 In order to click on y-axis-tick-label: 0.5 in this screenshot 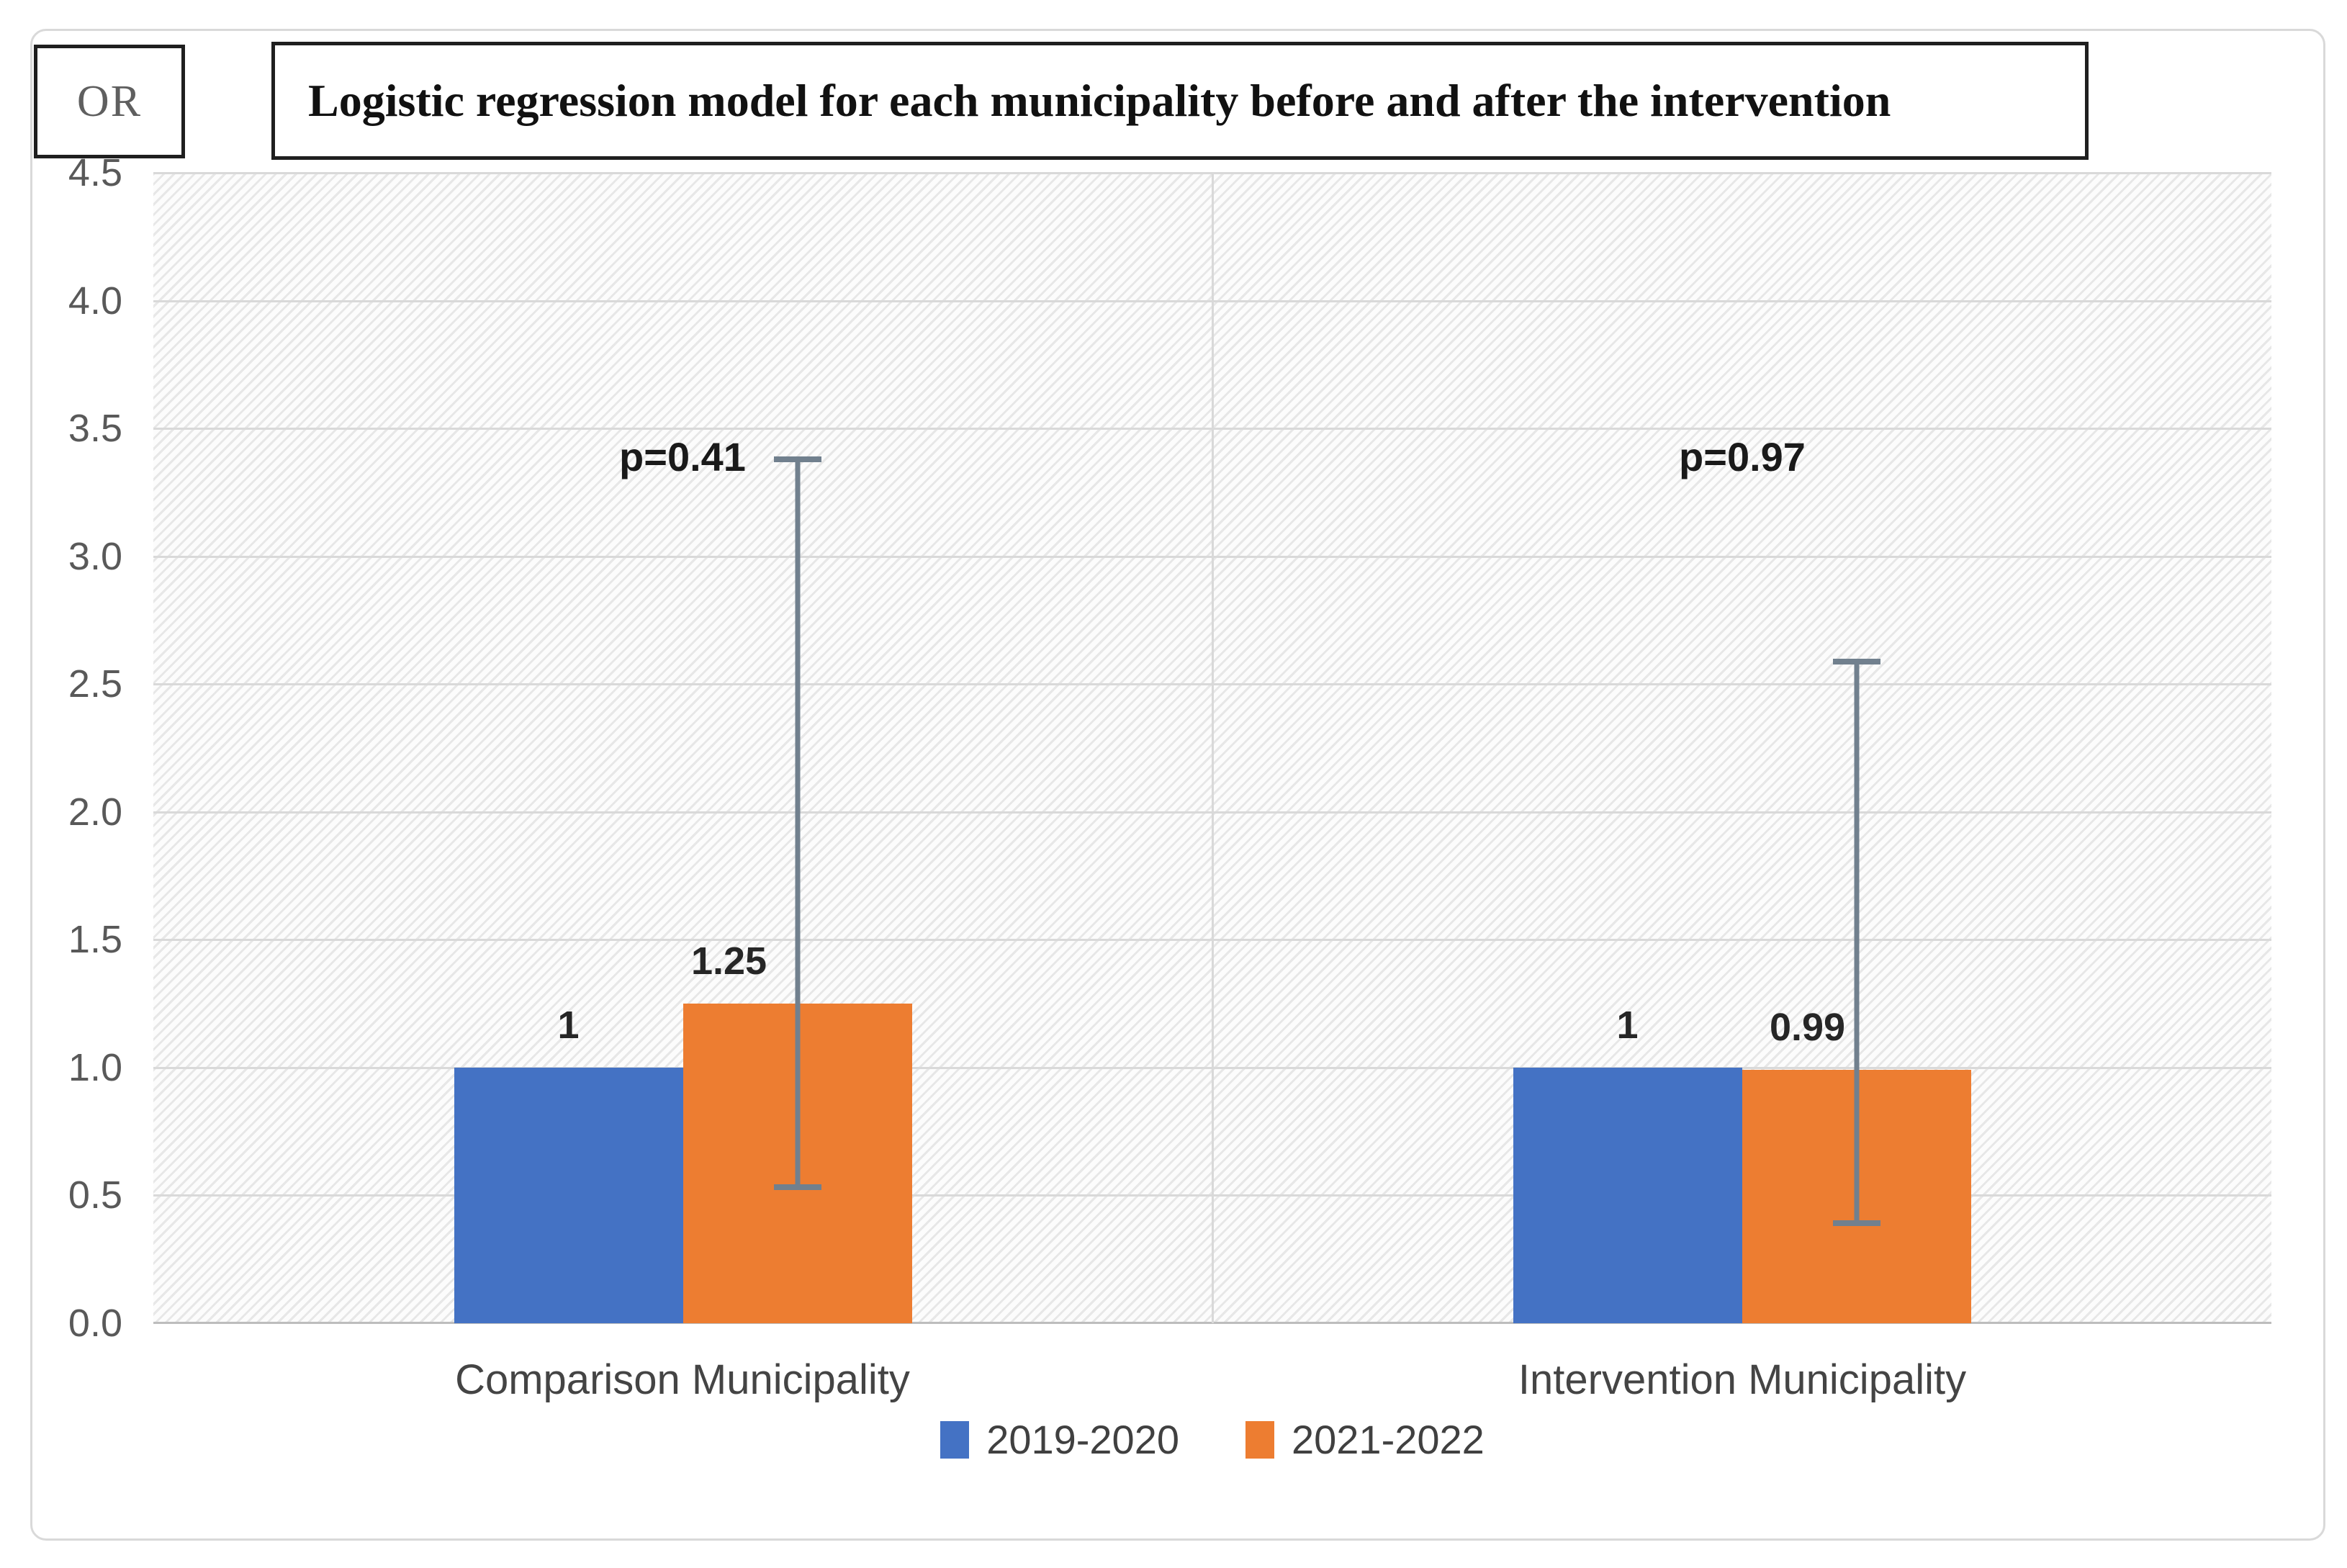, I will do `click(95, 1195)`.